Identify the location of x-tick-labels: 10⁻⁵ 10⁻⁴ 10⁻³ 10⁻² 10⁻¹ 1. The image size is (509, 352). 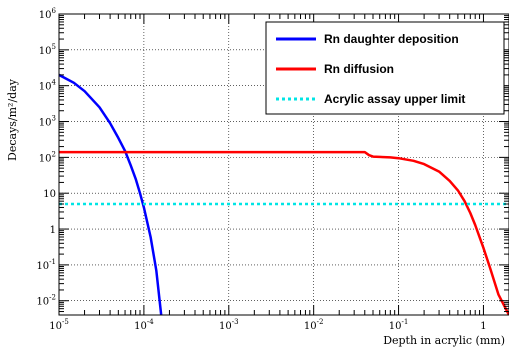
(267, 325).